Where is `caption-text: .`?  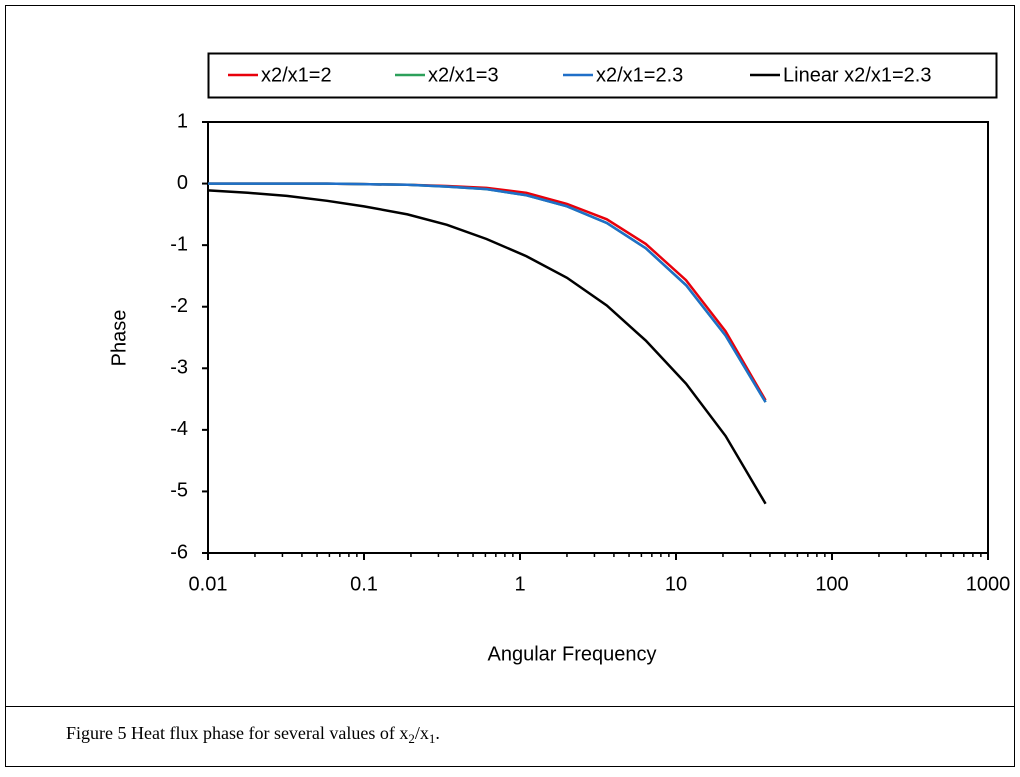
caption-text: . is located at coordinates (437, 733).